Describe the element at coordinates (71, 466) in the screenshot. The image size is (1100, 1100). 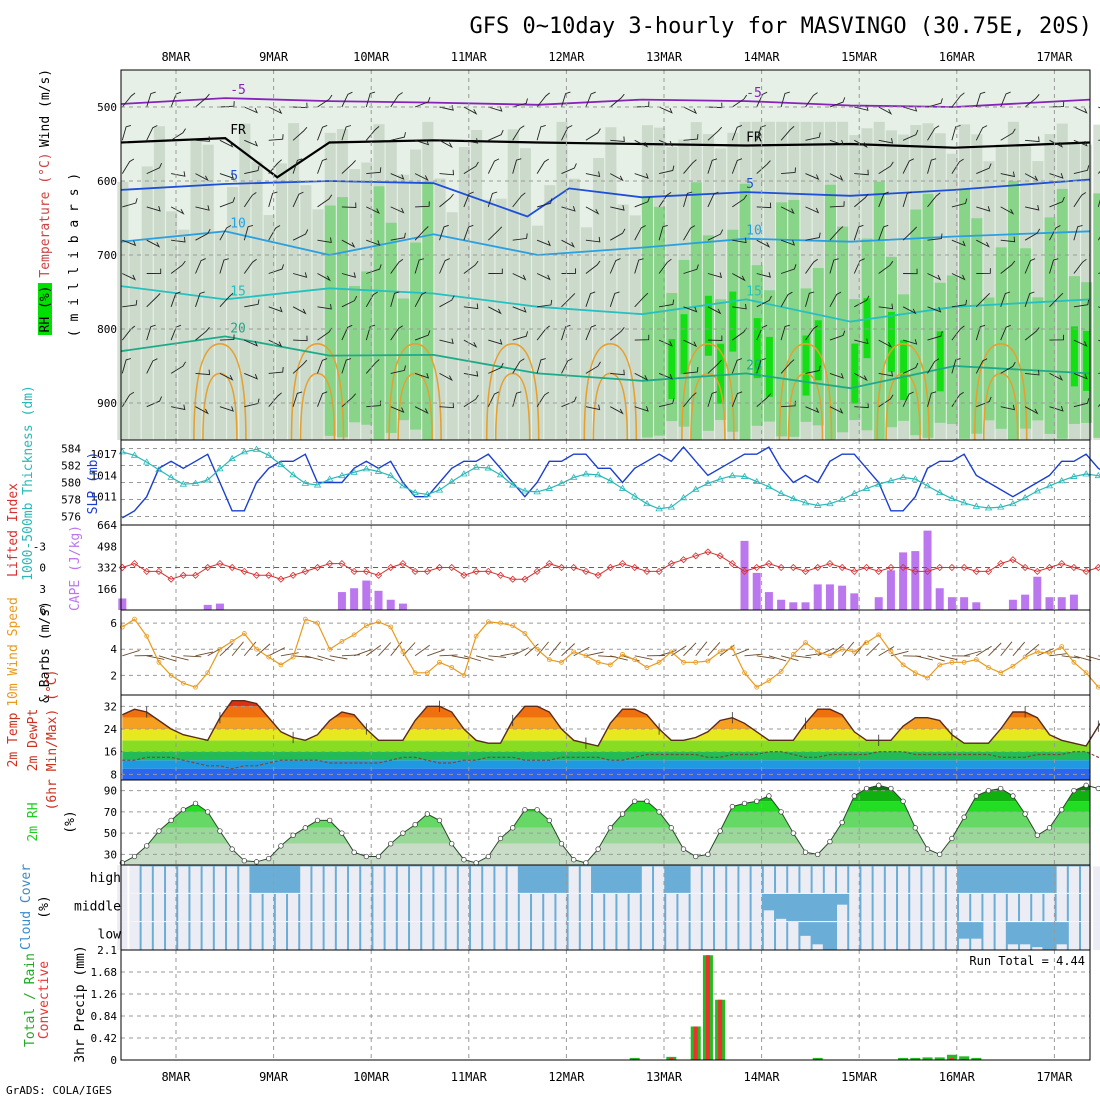
I see `thickness-tick-label: 582` at that location.